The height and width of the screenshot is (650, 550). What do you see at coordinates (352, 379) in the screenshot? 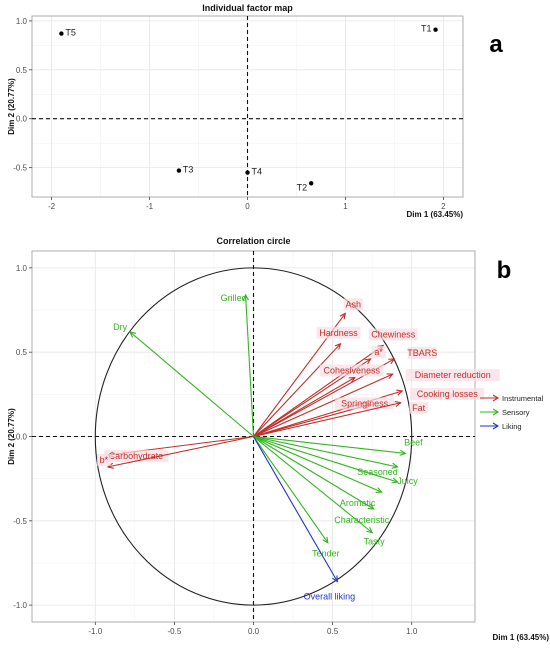
I see `vector-arrowhead-cohesiveness` at bounding box center [352, 379].